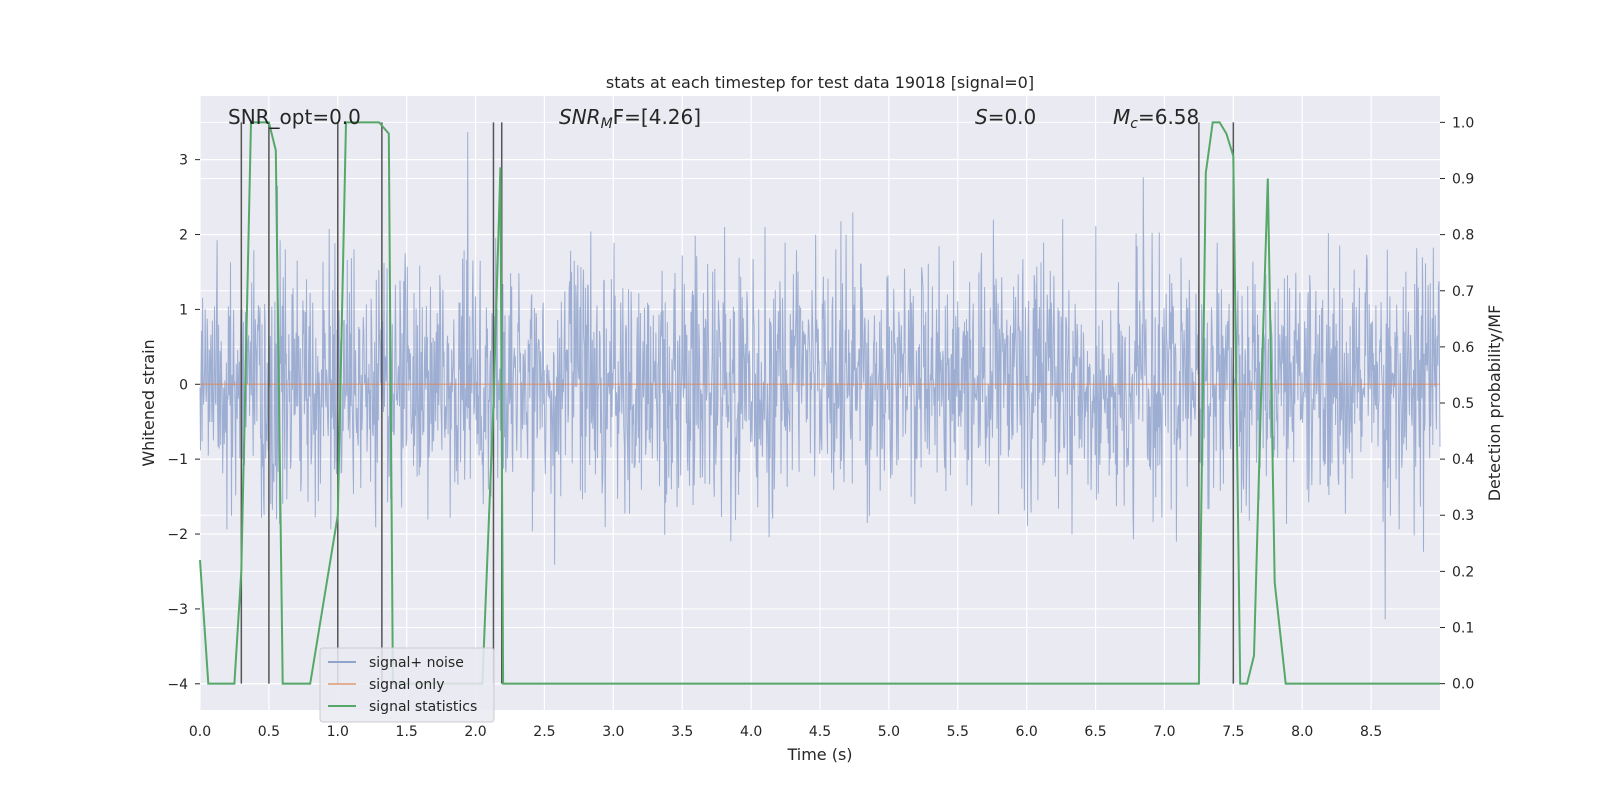  What do you see at coordinates (475, 732) in the screenshot?
I see `x-tick-label: 2.0` at bounding box center [475, 732].